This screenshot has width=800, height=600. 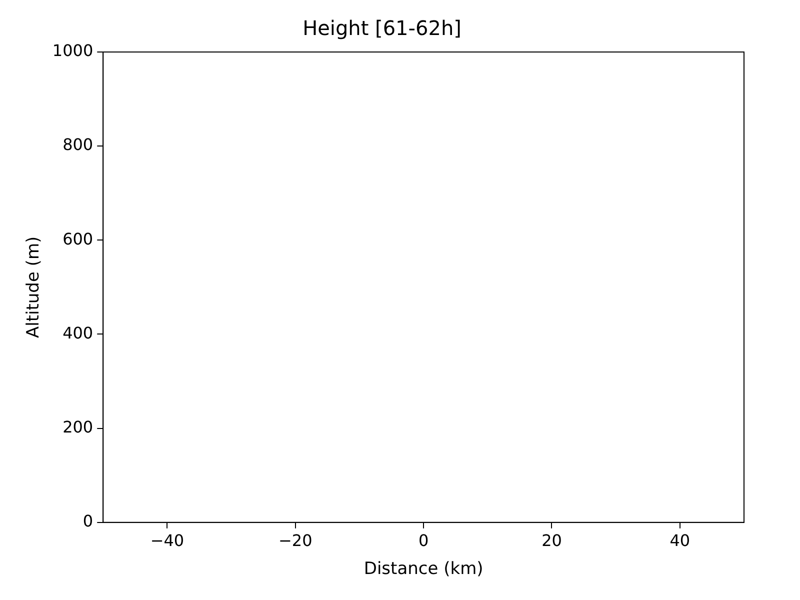 What do you see at coordinates (73, 50) in the screenshot?
I see `y-tick-label: 1000` at bounding box center [73, 50].